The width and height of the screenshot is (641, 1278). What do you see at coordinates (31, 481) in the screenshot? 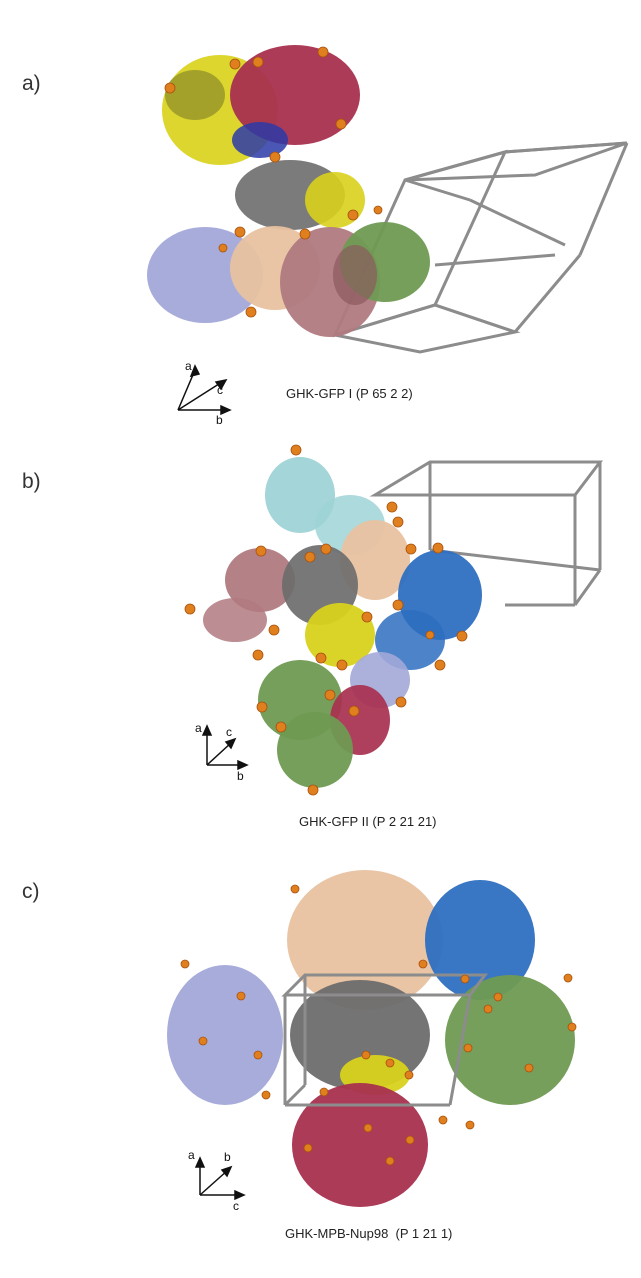
I see `panel-label: b)` at bounding box center [31, 481].